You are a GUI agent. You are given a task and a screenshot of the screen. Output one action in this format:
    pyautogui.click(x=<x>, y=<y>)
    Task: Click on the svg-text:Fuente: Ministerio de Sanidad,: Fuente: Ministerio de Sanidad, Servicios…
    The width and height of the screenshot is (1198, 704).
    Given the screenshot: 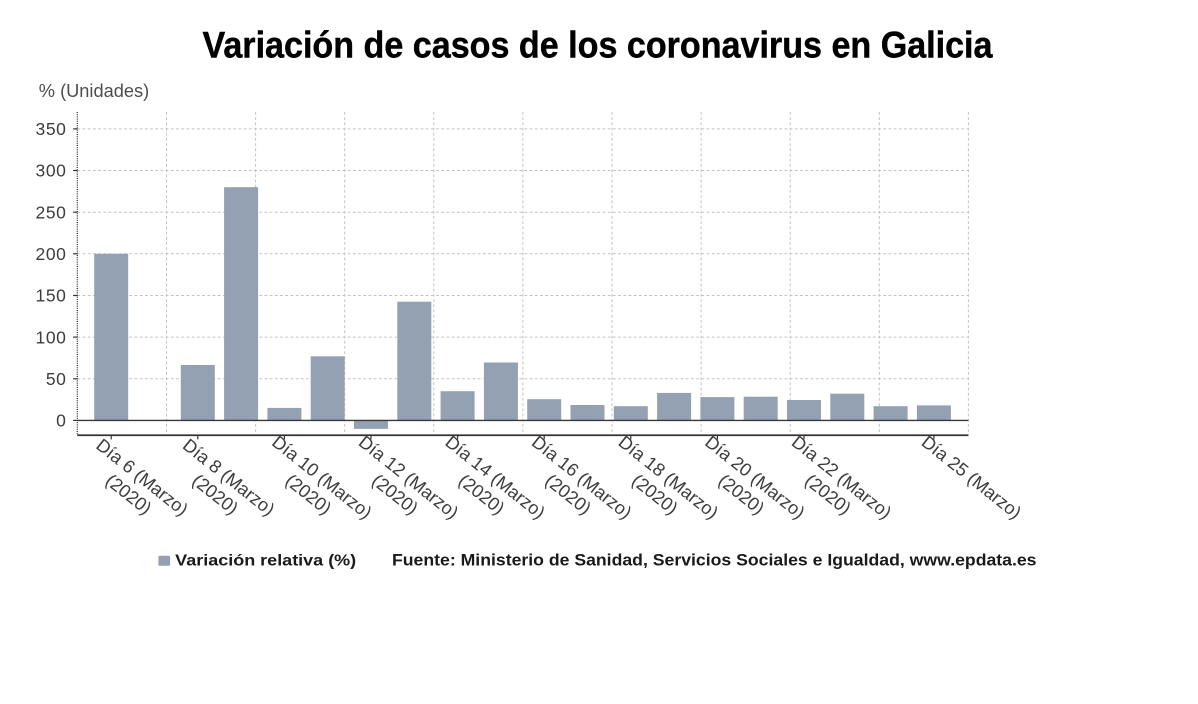 What is the action you would take?
    pyautogui.click(x=714, y=560)
    